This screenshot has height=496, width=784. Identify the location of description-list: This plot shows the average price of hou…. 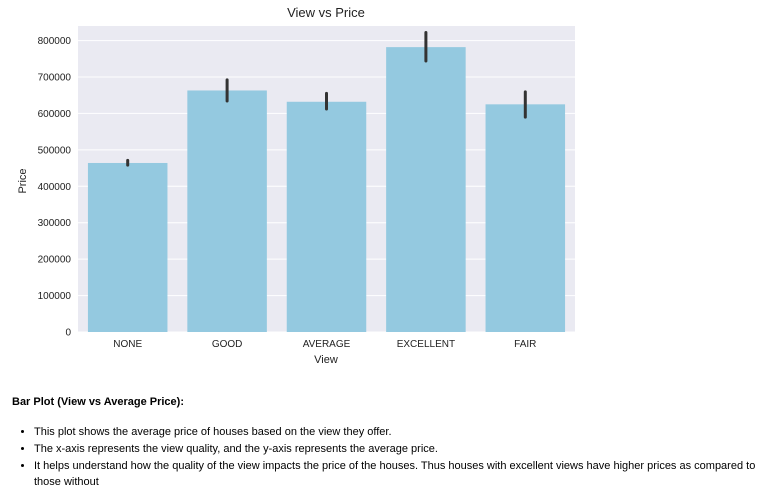
(395, 457).